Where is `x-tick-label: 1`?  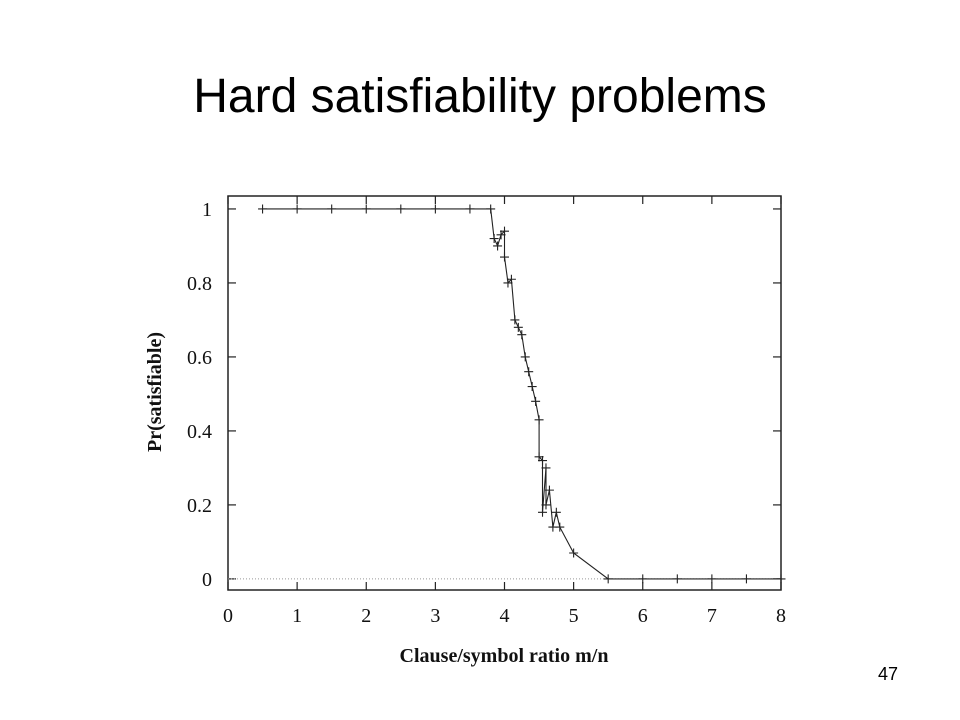 x-tick-label: 1 is located at coordinates (297, 616).